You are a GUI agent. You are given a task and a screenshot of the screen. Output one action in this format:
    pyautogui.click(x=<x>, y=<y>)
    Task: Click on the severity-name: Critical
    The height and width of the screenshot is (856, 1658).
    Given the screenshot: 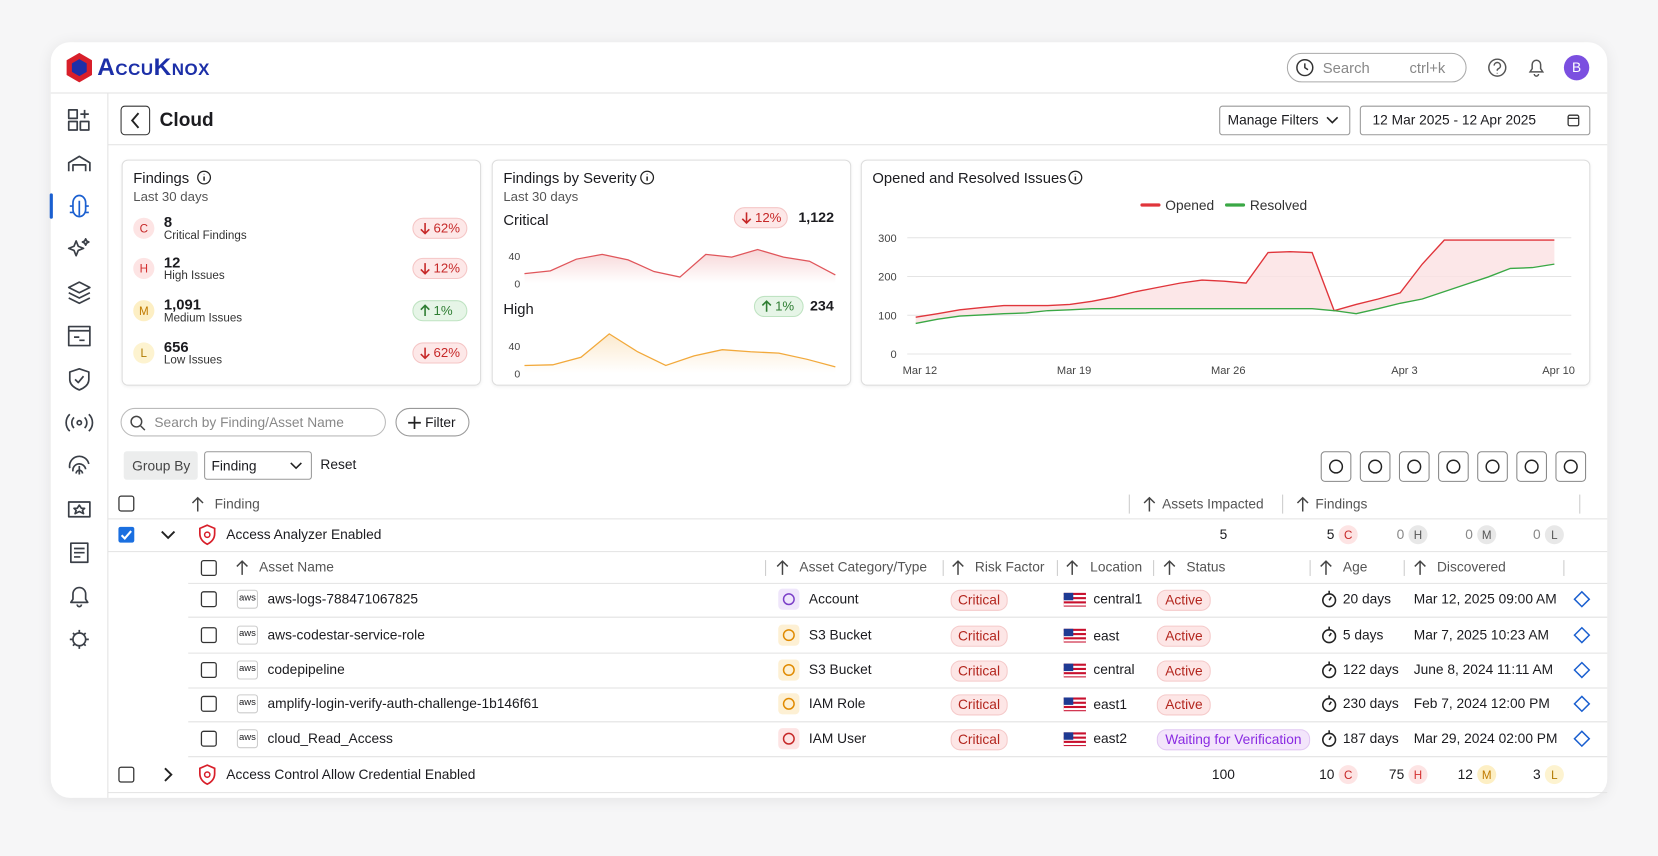 What is the action you would take?
    pyautogui.click(x=526, y=220)
    